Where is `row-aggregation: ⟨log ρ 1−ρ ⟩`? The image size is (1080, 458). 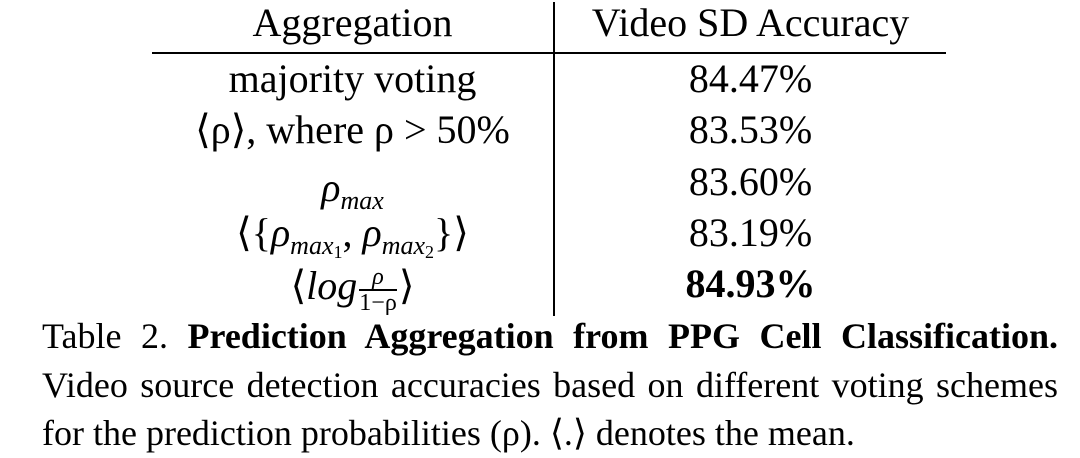
row-aggregation: ⟨log ρ 1−ρ ⟩ is located at coordinates (352, 289).